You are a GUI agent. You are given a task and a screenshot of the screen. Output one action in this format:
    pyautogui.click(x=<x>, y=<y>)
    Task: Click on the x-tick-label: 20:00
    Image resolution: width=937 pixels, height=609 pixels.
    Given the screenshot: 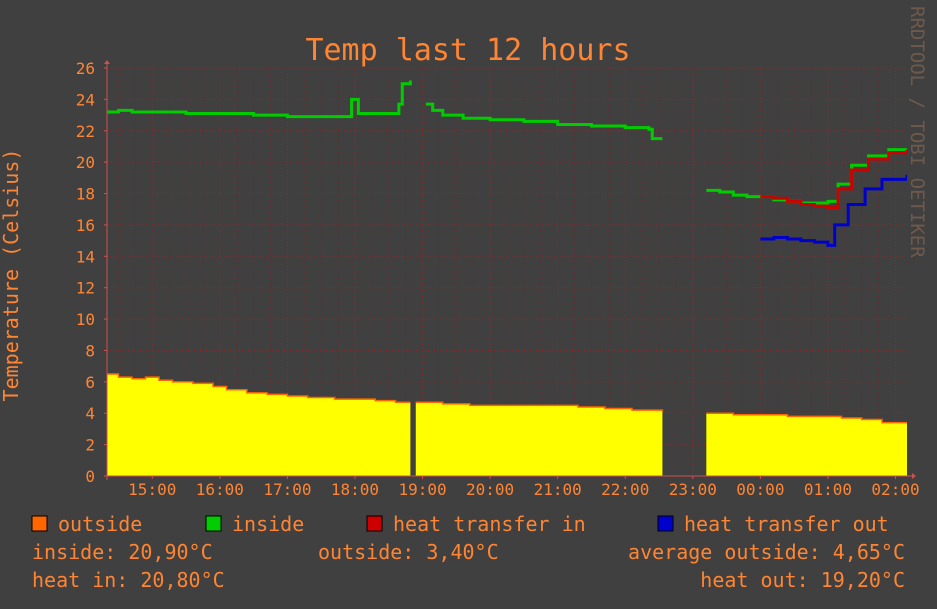 What is the action you would take?
    pyautogui.click(x=490, y=489)
    